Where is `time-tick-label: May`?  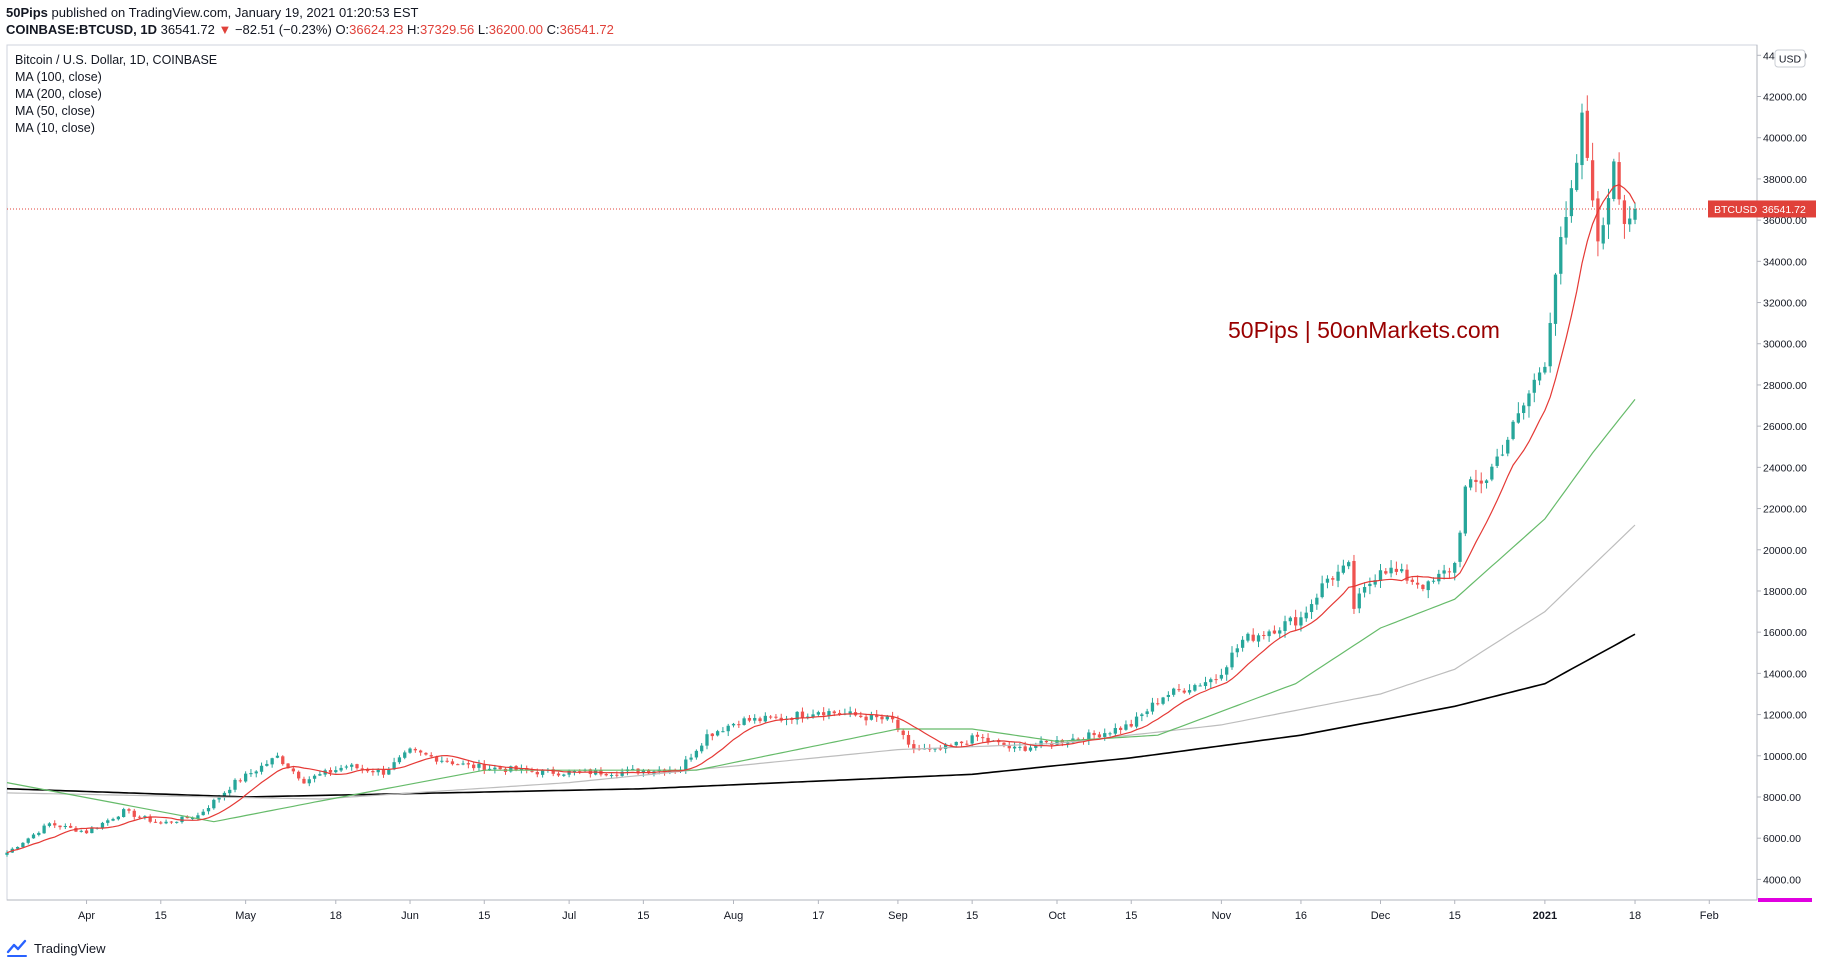
time-tick-label: May is located at coordinates (245, 916).